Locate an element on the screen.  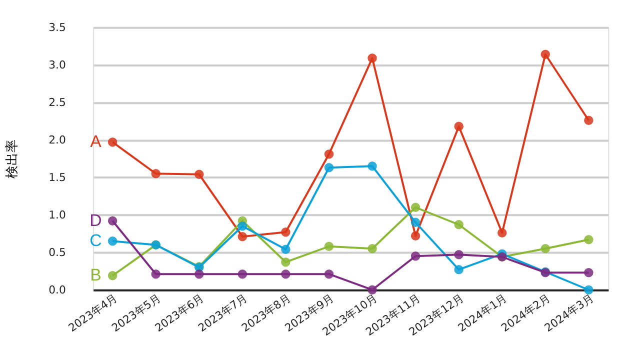
series-label: B is located at coordinates (96, 275).